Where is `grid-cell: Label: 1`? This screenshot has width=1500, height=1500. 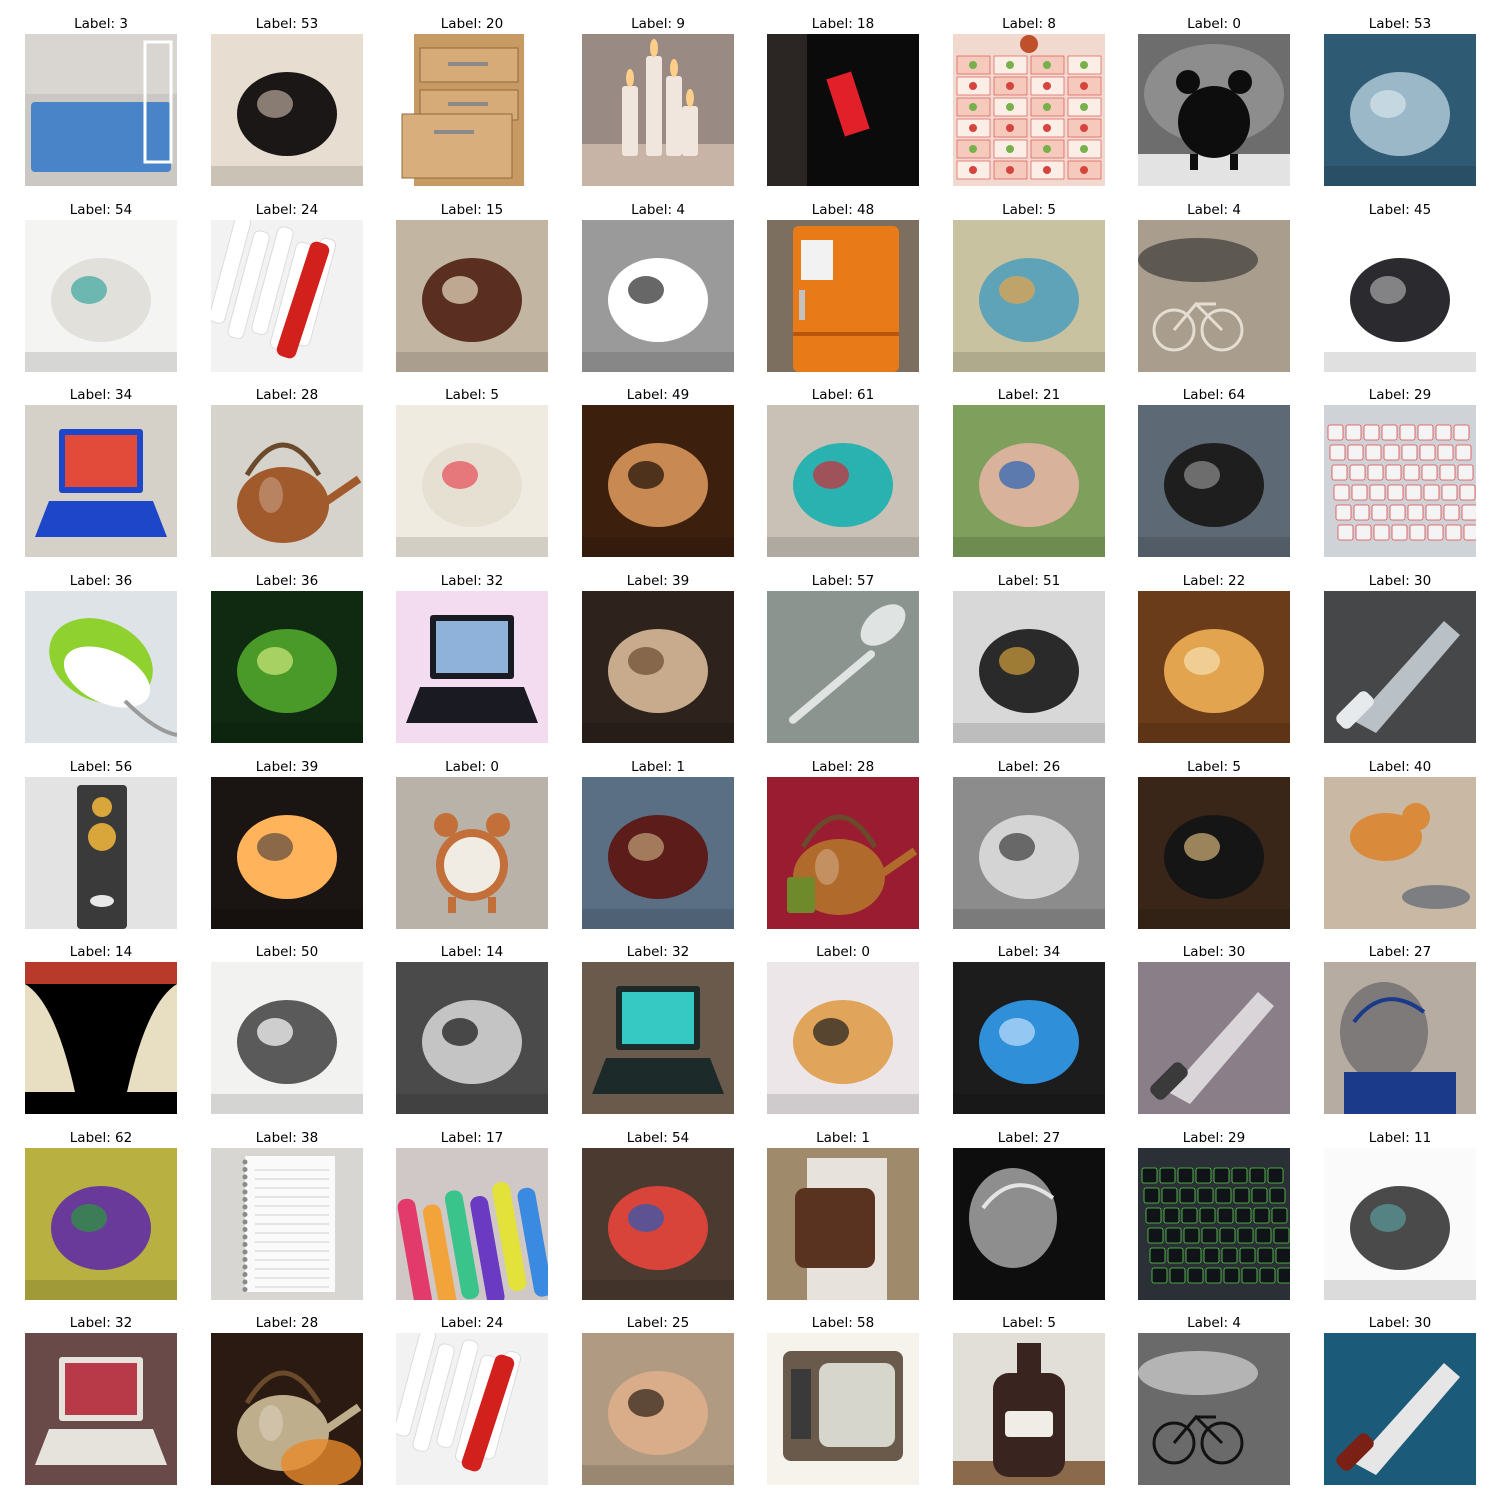 grid-cell: Label: 1 is located at coordinates (843, 1214).